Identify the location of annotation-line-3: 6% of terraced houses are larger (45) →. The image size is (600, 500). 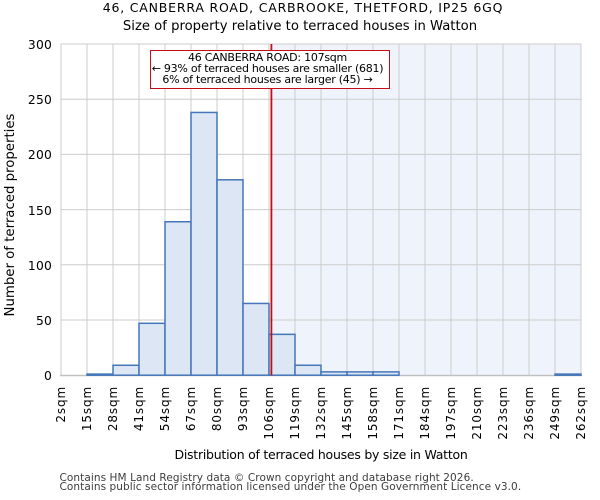
(267, 79).